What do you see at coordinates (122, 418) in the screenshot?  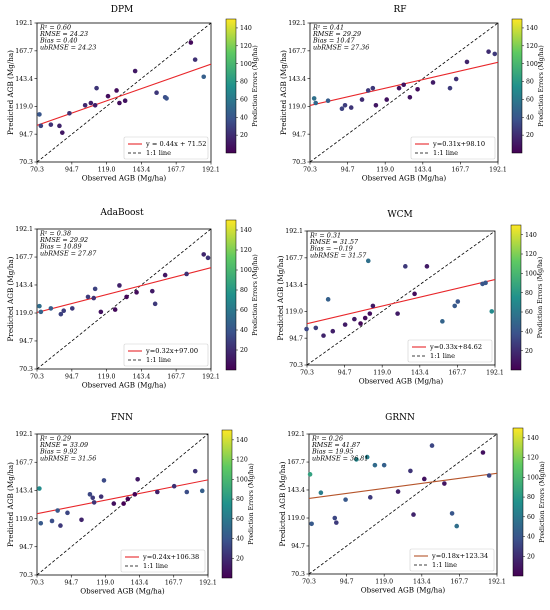 I see `panel-title: FNN` at bounding box center [122, 418].